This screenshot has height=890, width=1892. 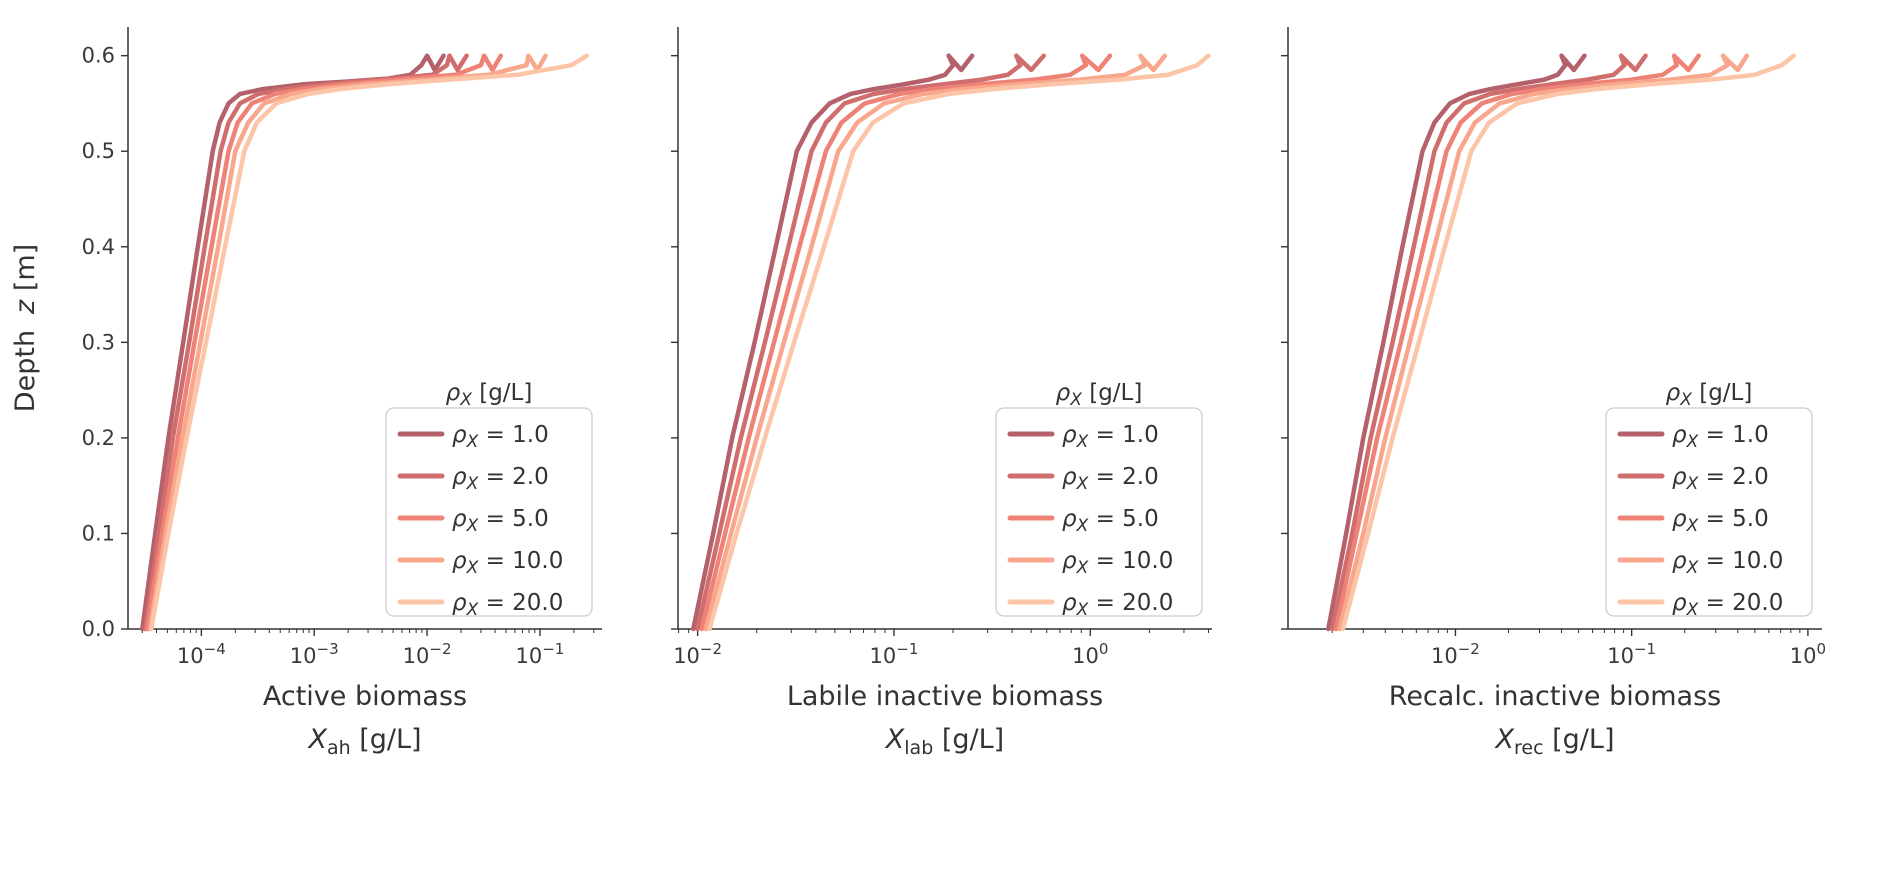 I want to click on x-axis-label-line1: Recalc. inactive biomass, so click(x=1555, y=696).